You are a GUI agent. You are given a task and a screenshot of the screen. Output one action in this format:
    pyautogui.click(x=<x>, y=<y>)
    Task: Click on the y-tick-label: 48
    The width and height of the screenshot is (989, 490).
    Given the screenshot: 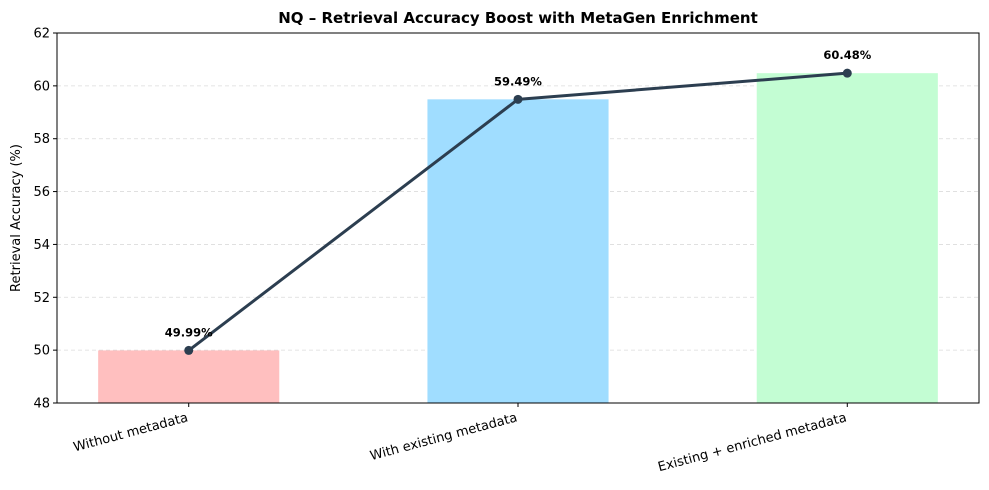 What is the action you would take?
    pyautogui.click(x=41, y=404)
    